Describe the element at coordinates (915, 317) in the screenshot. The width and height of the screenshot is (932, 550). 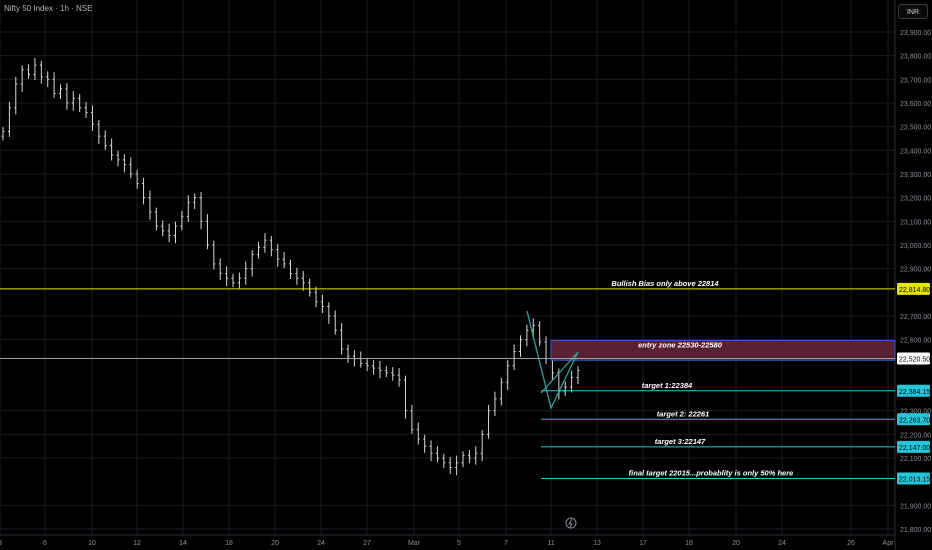
I see `y-tick-label: 22,700.00` at that location.